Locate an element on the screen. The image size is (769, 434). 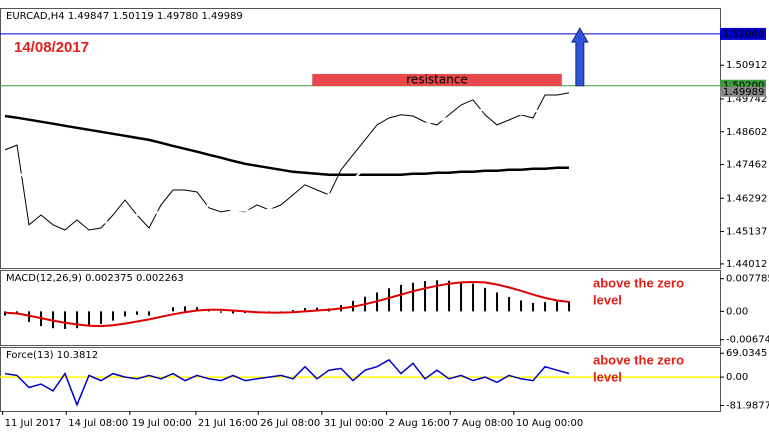
x-tick-label: 11 Jul 2017 is located at coordinates (33, 423).